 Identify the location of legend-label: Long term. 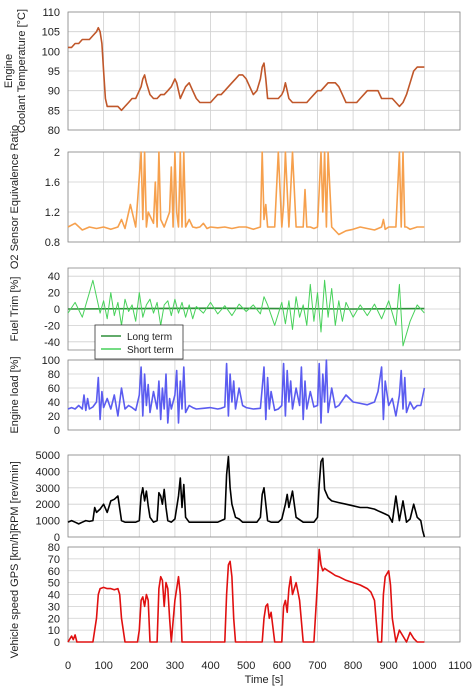
(149, 337).